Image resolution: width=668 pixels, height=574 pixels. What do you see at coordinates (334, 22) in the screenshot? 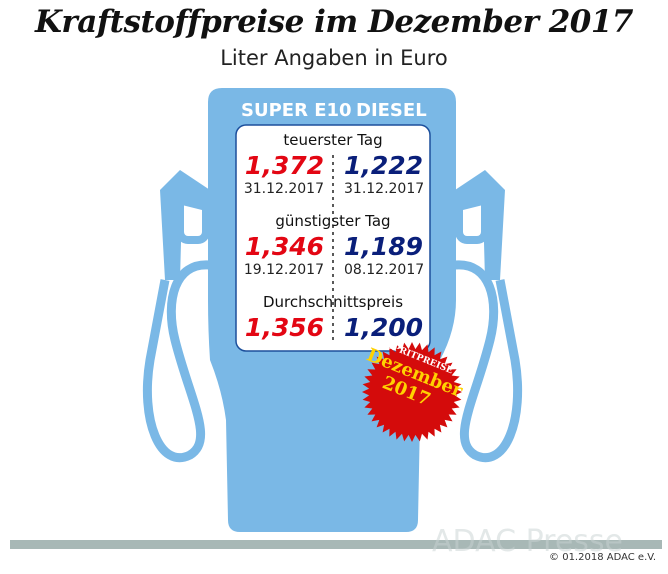
I see `page-title: Kraftstoffpreise im Dezember 2017` at bounding box center [334, 22].